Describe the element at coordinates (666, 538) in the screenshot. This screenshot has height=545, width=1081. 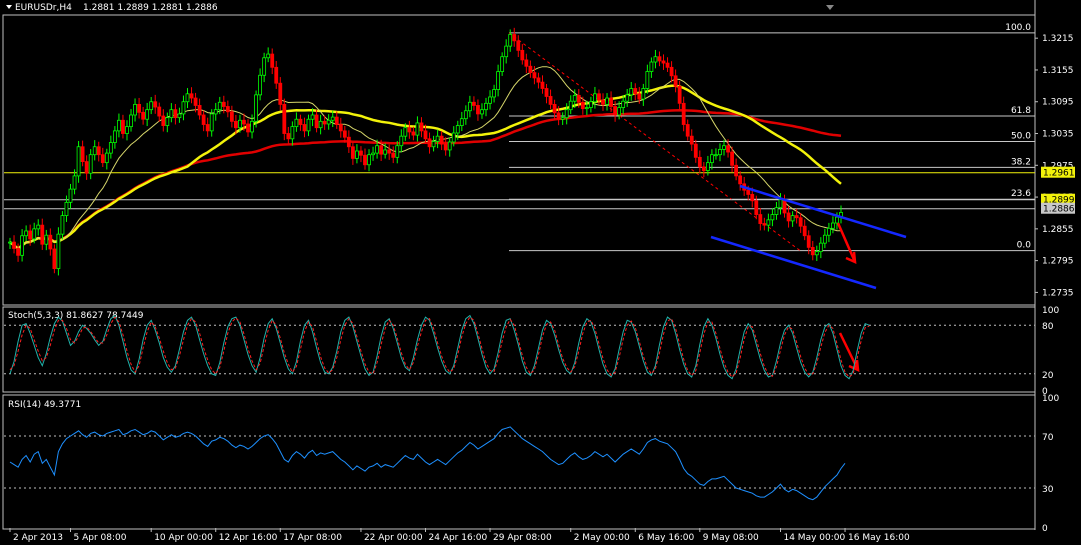
I see `time-tick-label: 6 May 16:00` at that location.